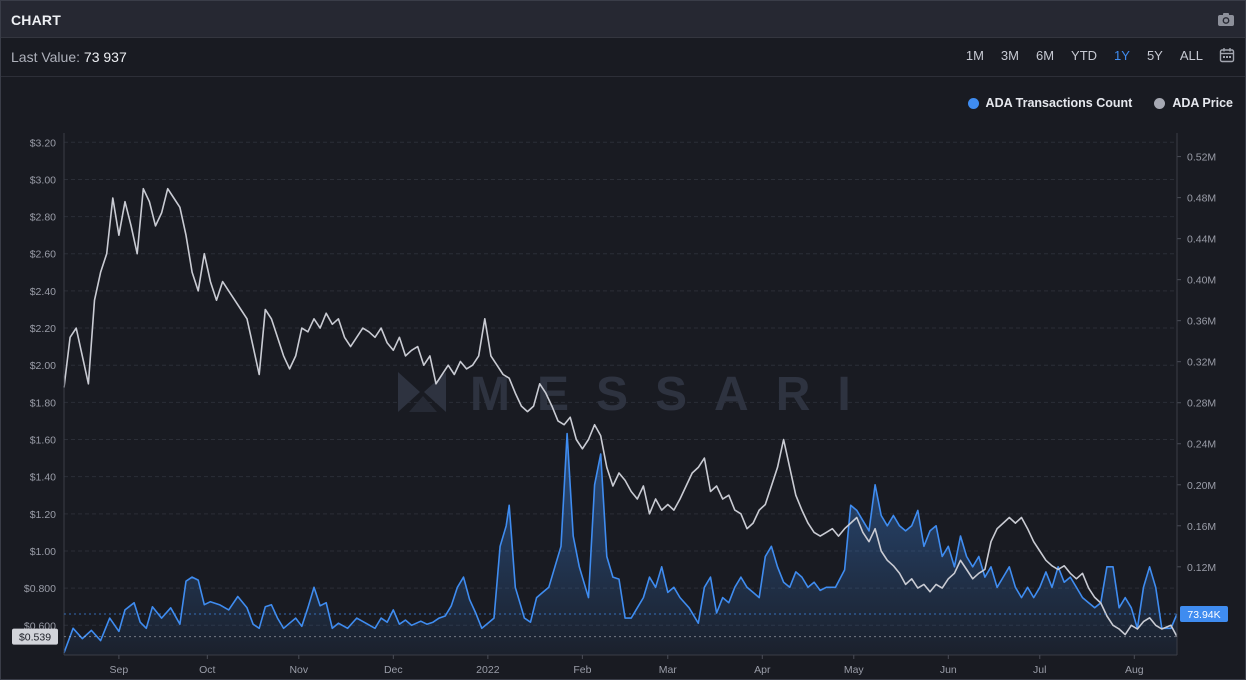  What do you see at coordinates (1084, 55) in the screenshot?
I see `range-ytd-button: YTD` at bounding box center [1084, 55].